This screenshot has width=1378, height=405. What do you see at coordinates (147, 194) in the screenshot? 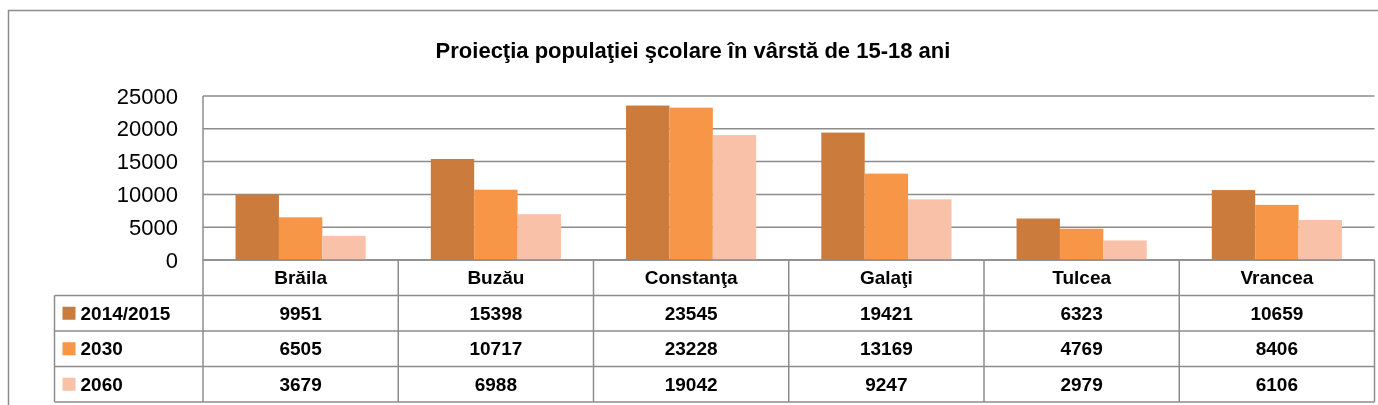
I see `y-tick-label: 10000` at bounding box center [147, 194].